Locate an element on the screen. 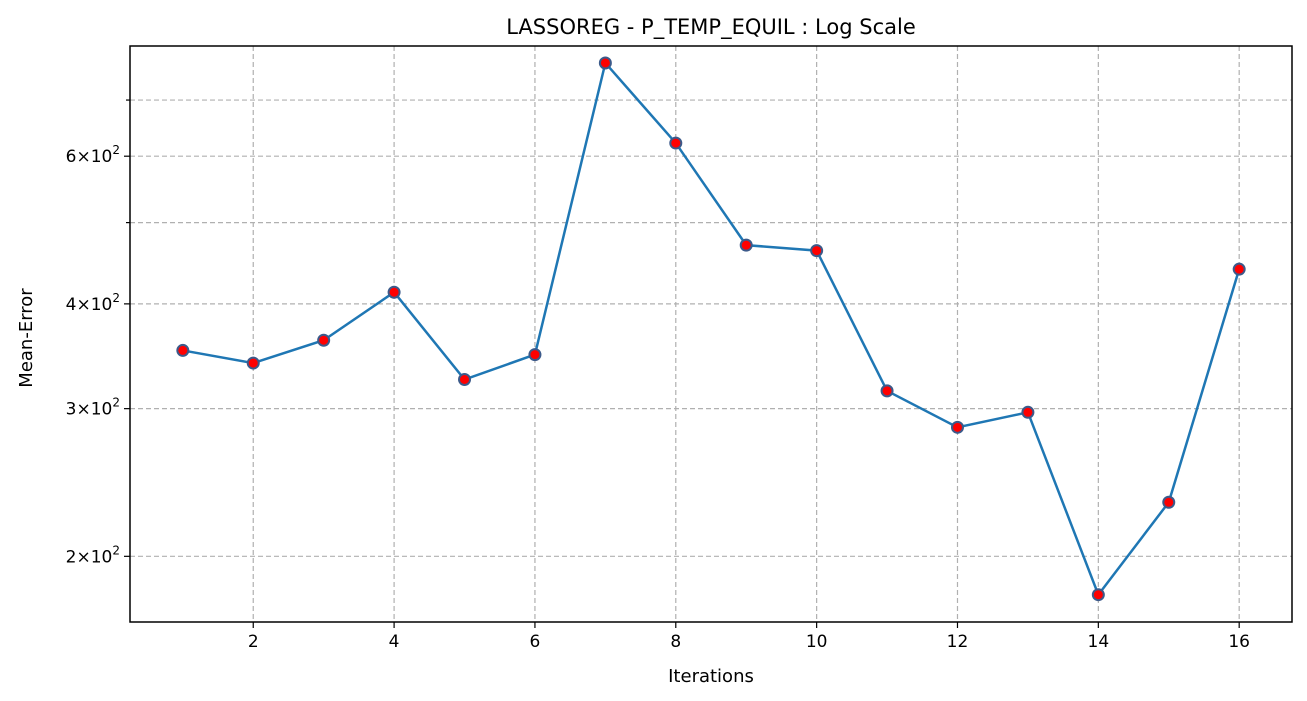  x-tick-label: 12 is located at coordinates (958, 642).